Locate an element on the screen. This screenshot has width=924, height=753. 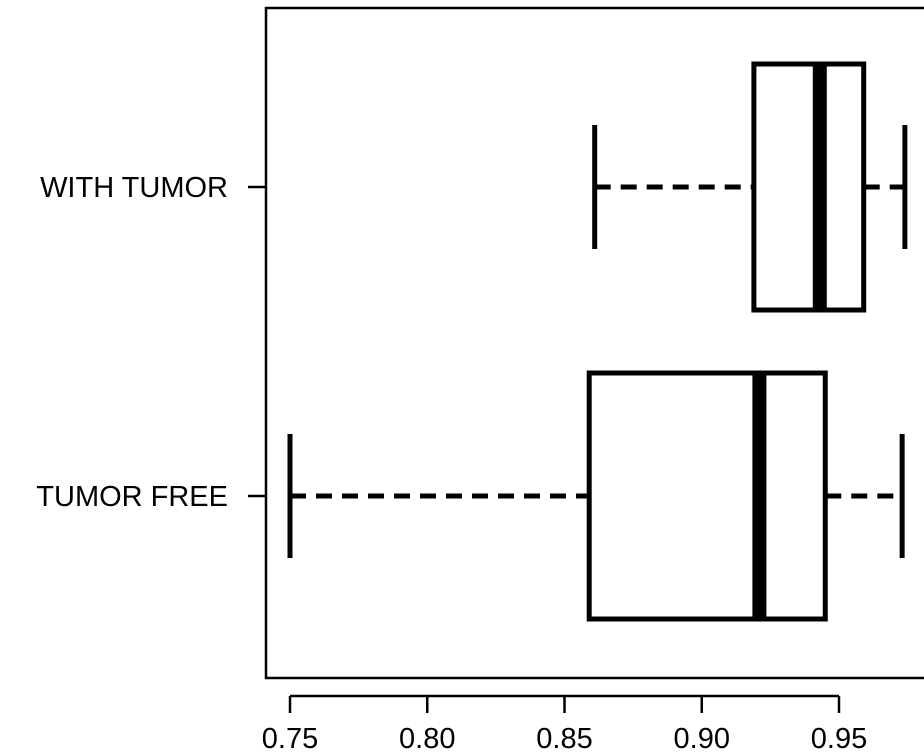
y-tick-label: WITH TUMOR is located at coordinates (134, 188).